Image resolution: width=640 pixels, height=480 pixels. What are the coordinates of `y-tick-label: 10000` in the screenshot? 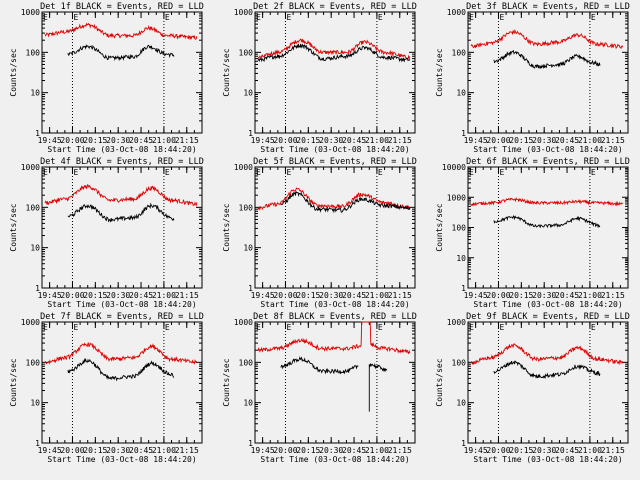 It's located at (454, 167).